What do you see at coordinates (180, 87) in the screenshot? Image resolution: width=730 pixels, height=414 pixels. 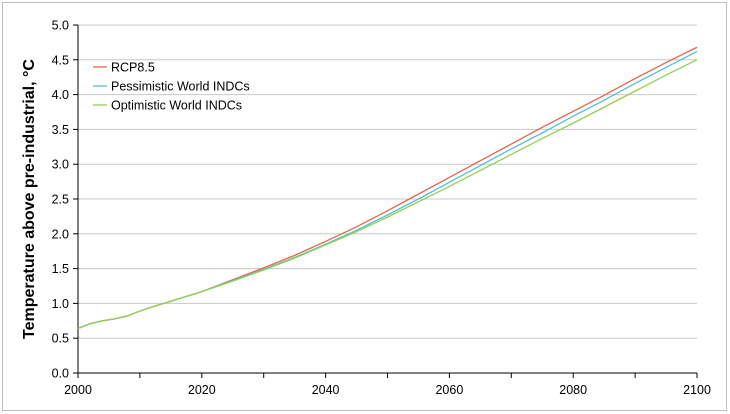 I see `legend-label-pessimistic-world-indcs: Pessimistic World INDCs` at bounding box center [180, 87].